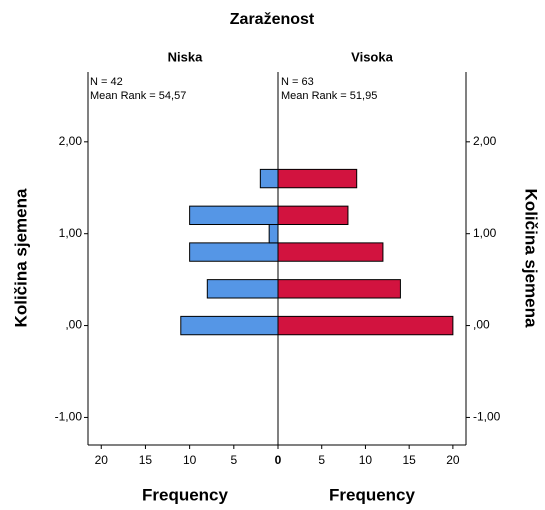 Image resolution: width=545 pixels, height=510 pixels. What do you see at coordinates (329, 96) in the screenshot?
I see `mean-rank-label: Mean Rank = 51,95` at bounding box center [329, 96].